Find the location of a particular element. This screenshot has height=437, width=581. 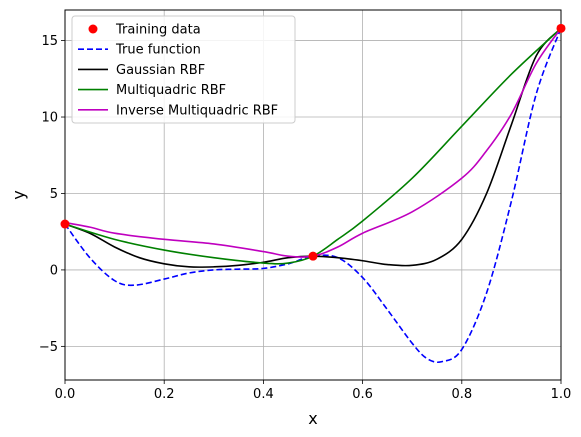

legend-label: Inverse Multiquadric RBF is located at coordinates (197, 110).